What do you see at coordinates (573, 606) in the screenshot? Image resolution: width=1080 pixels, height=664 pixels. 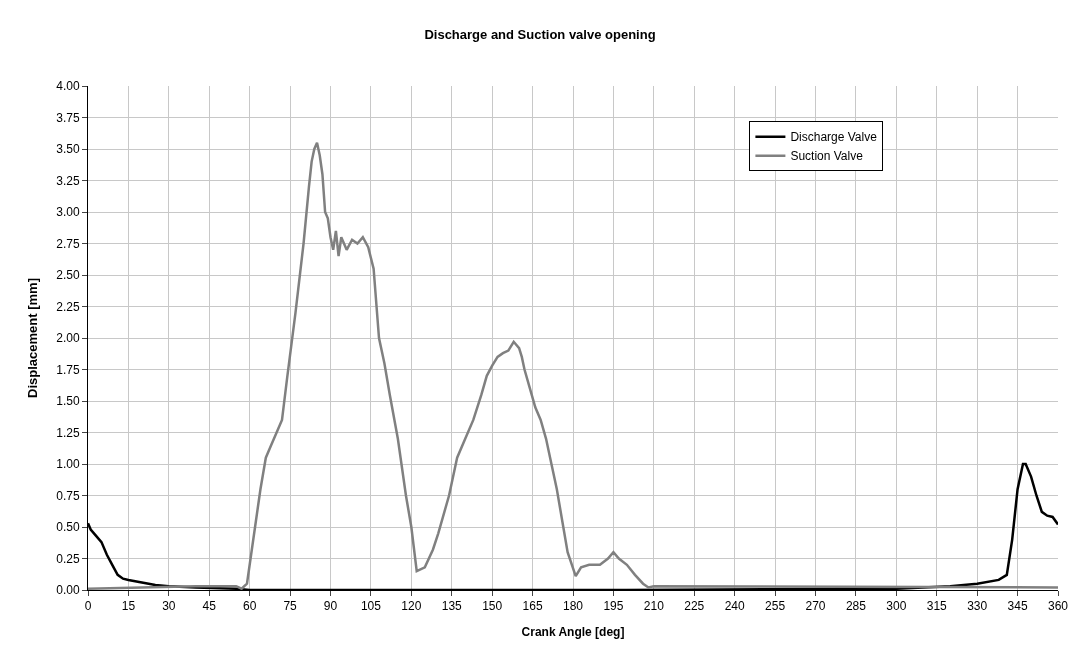 I see `x-tick-label: 180` at bounding box center [573, 606].